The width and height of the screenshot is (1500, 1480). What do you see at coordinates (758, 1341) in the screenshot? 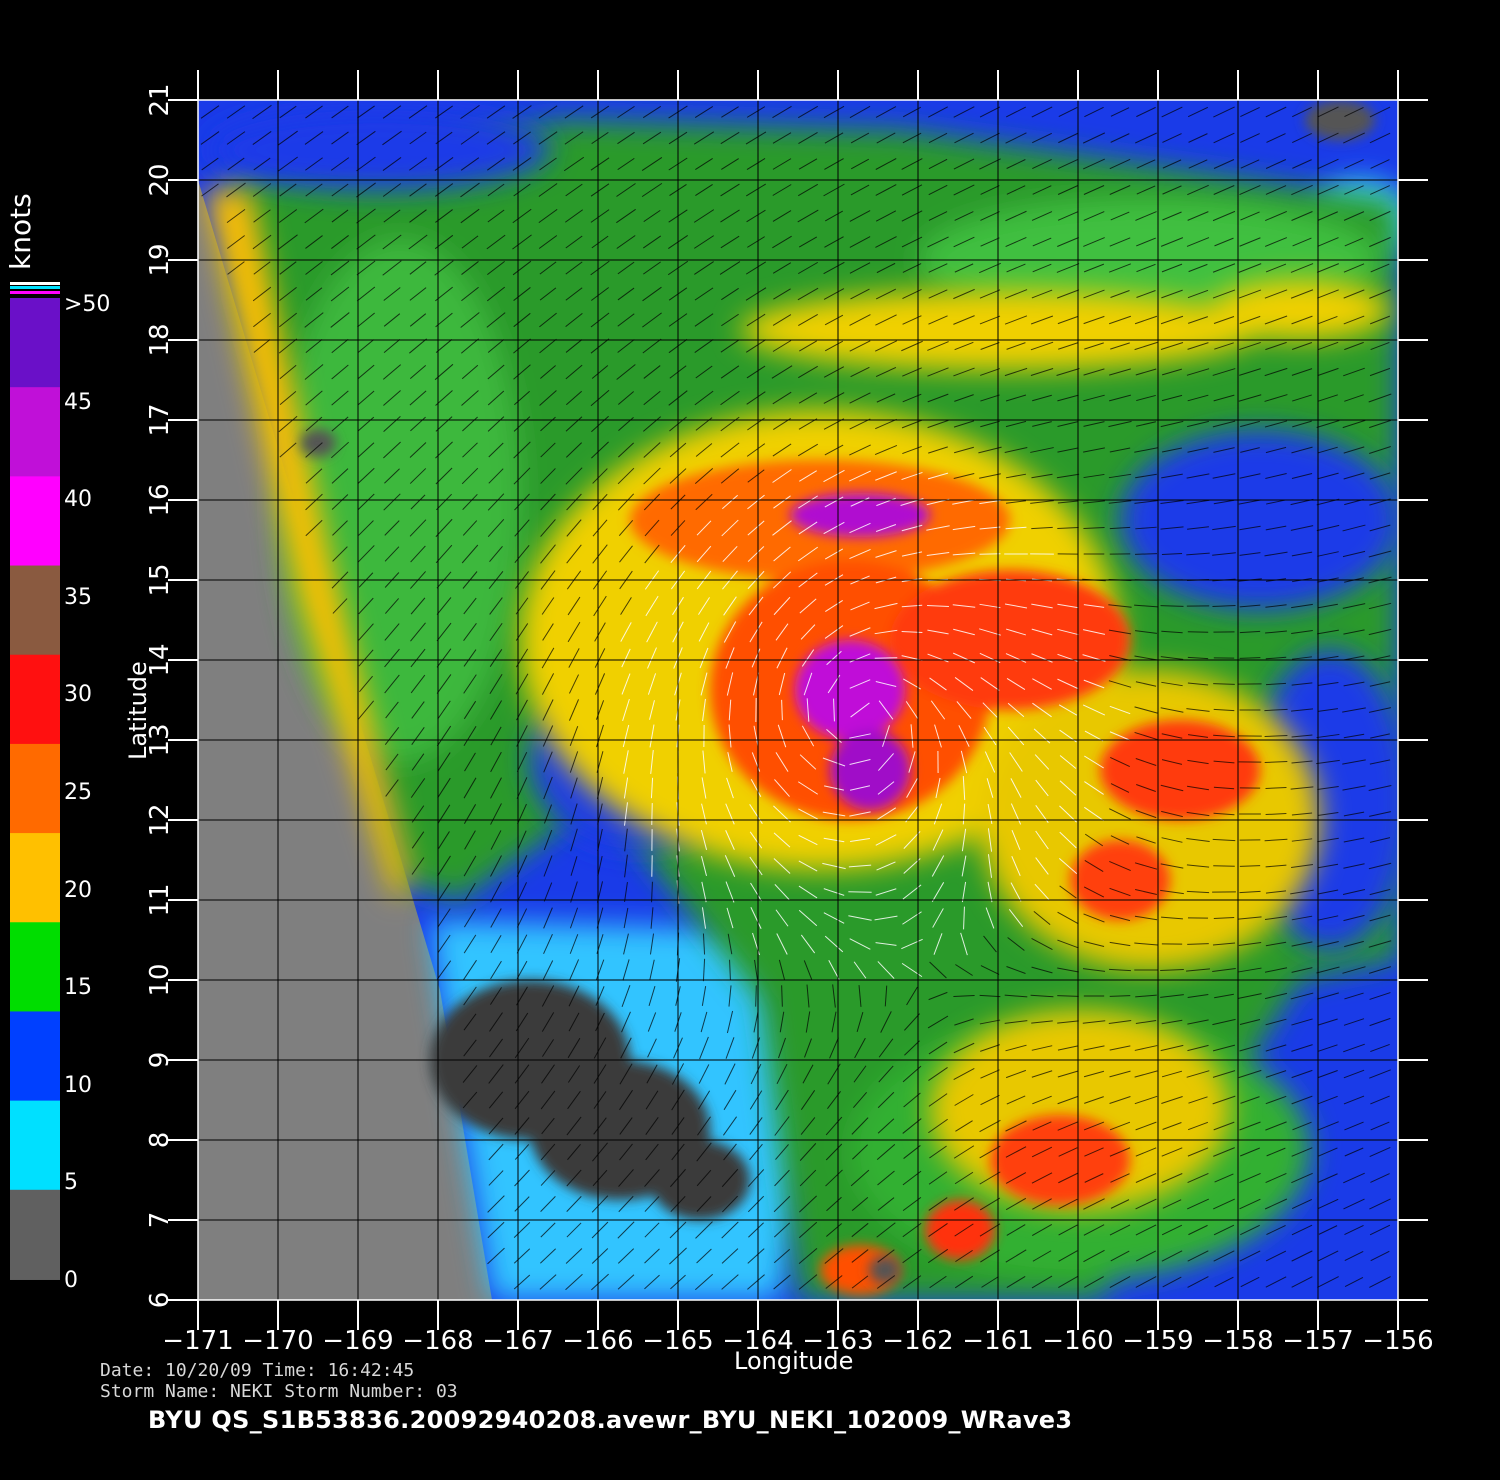
I see `x-tick-label: −164` at bounding box center [758, 1341].